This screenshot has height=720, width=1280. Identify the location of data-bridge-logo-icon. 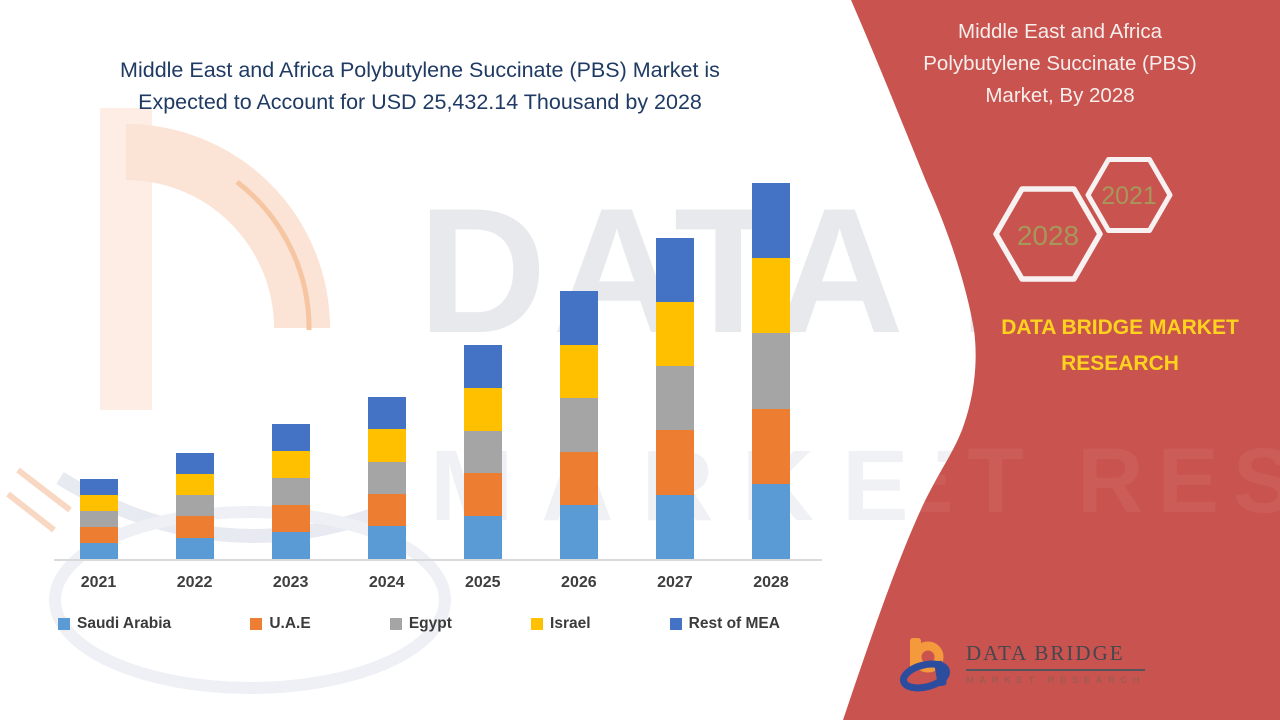
(927, 663).